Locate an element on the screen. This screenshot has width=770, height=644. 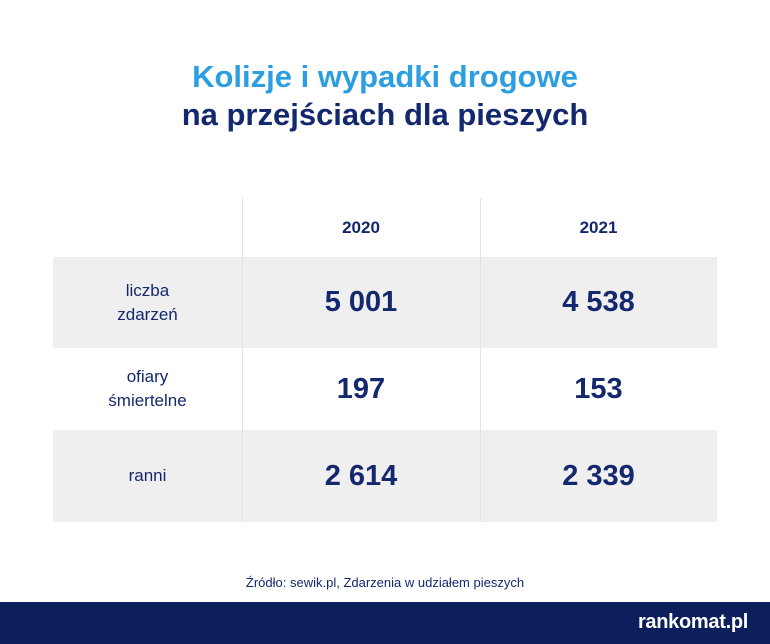
footer-bar: rankomat.pl is located at coordinates (385, 623).